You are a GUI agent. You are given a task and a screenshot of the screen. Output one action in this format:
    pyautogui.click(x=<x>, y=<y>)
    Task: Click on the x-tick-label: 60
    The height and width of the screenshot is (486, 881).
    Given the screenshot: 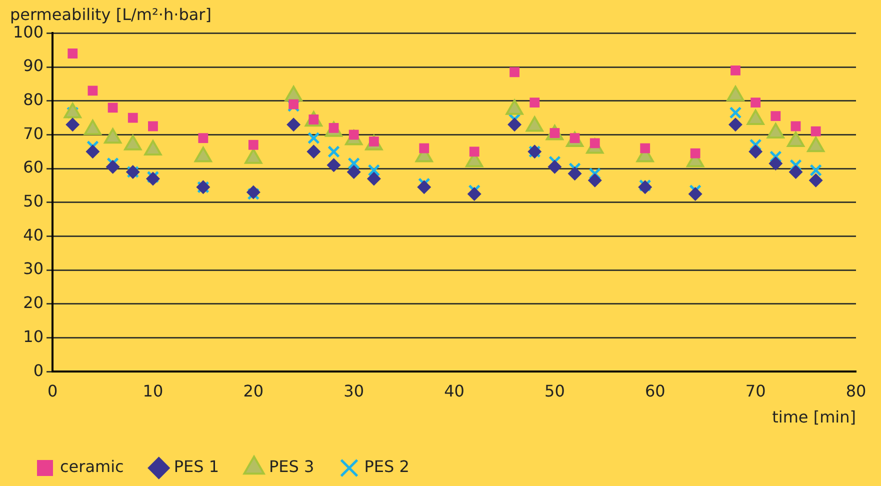 What is the action you would take?
    pyautogui.click(x=655, y=390)
    